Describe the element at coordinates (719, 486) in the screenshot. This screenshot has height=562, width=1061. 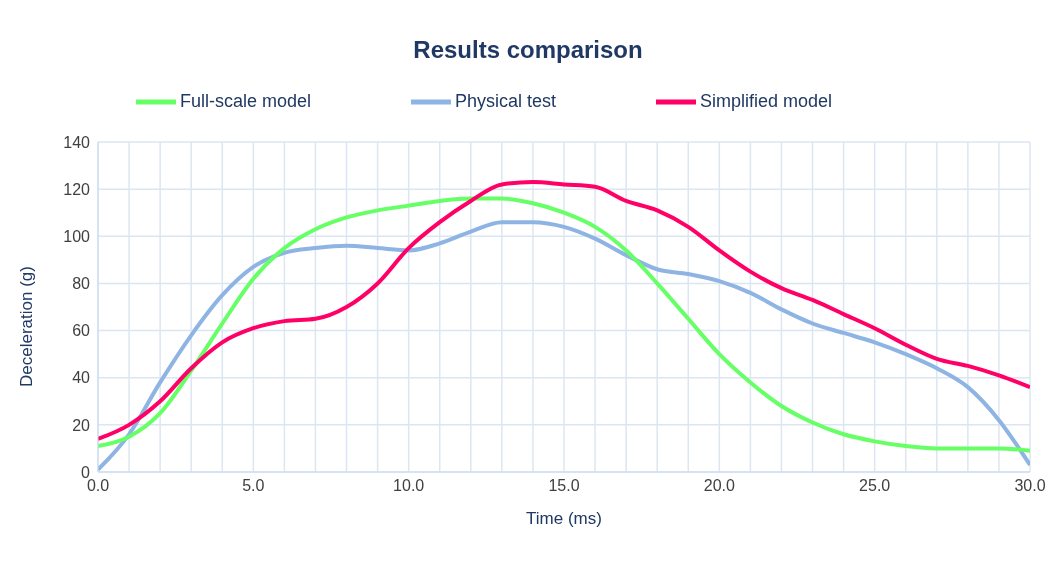
I see `x-tick-label: 20.0` at that location.